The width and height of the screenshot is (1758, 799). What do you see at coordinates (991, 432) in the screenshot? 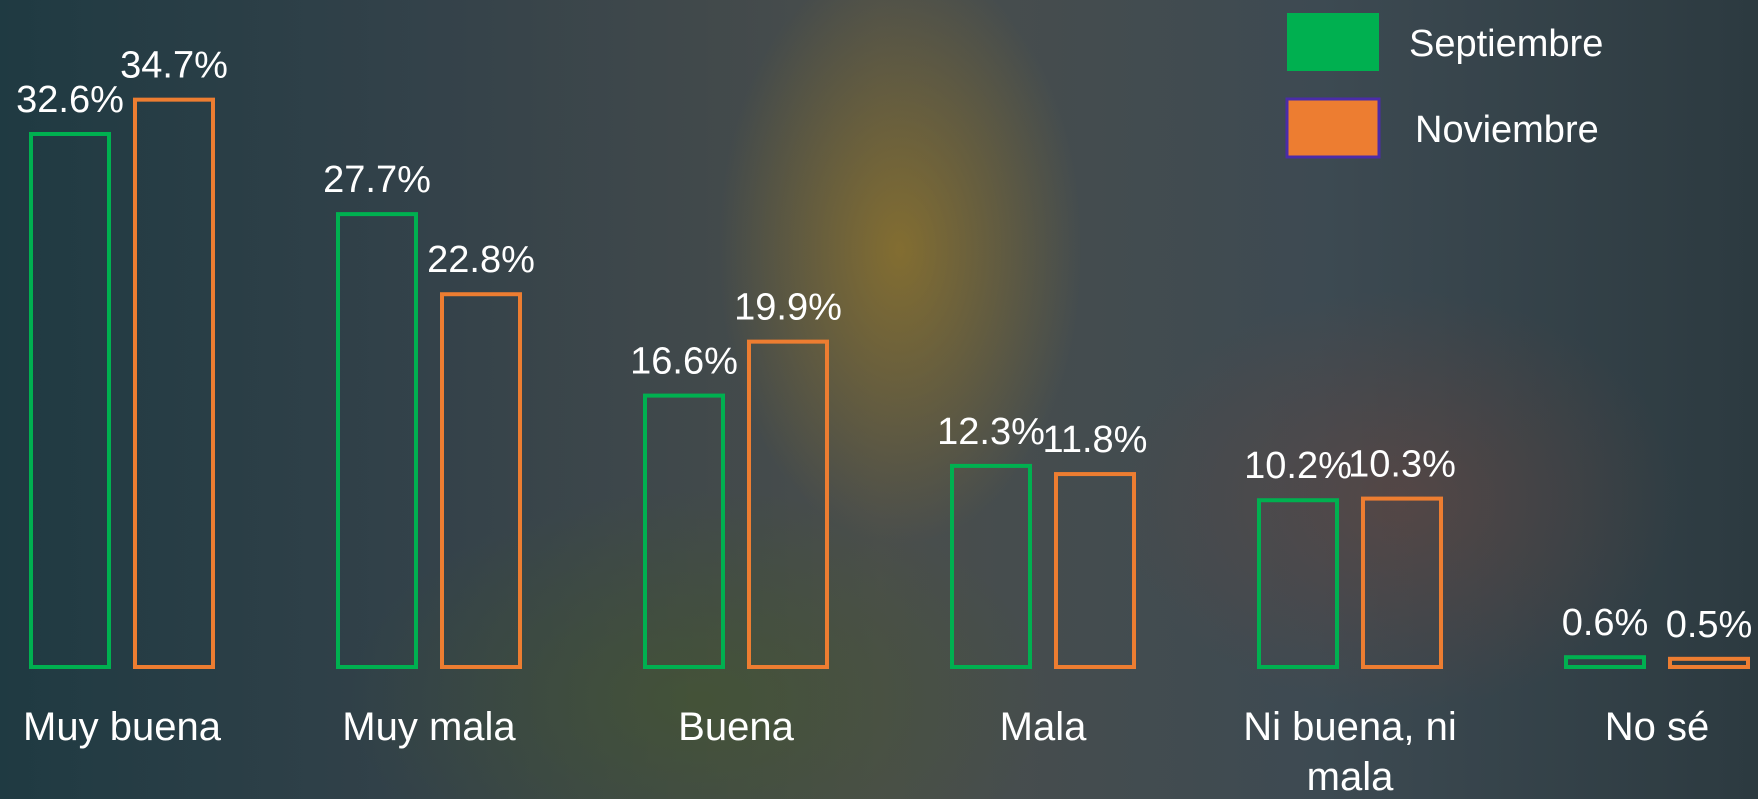
I see `value-label: 12.3%` at bounding box center [991, 432].